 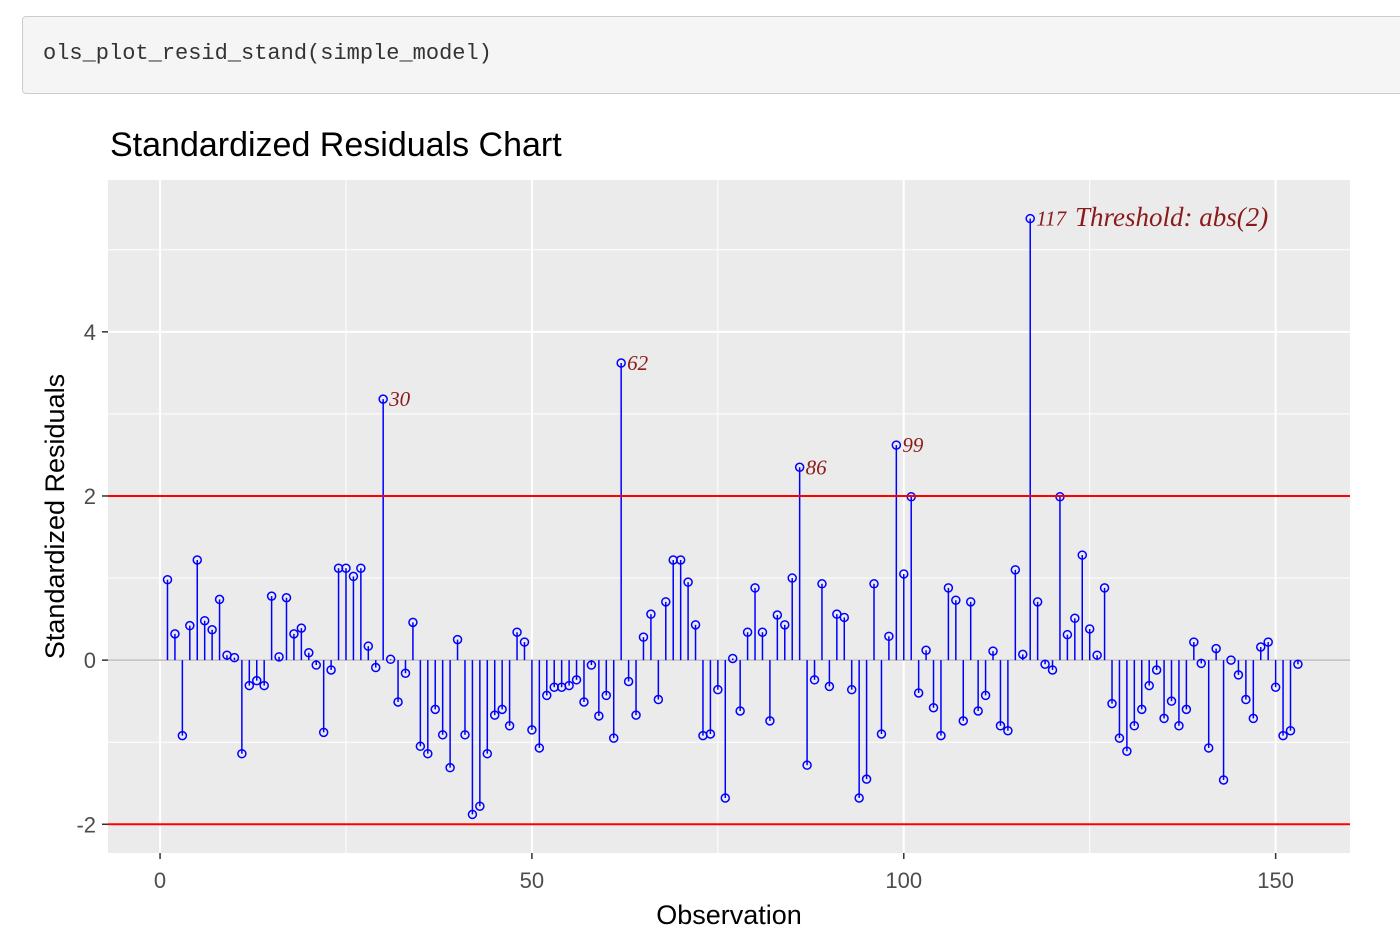 I want to click on outlier-label: 30, so click(x=399, y=399).